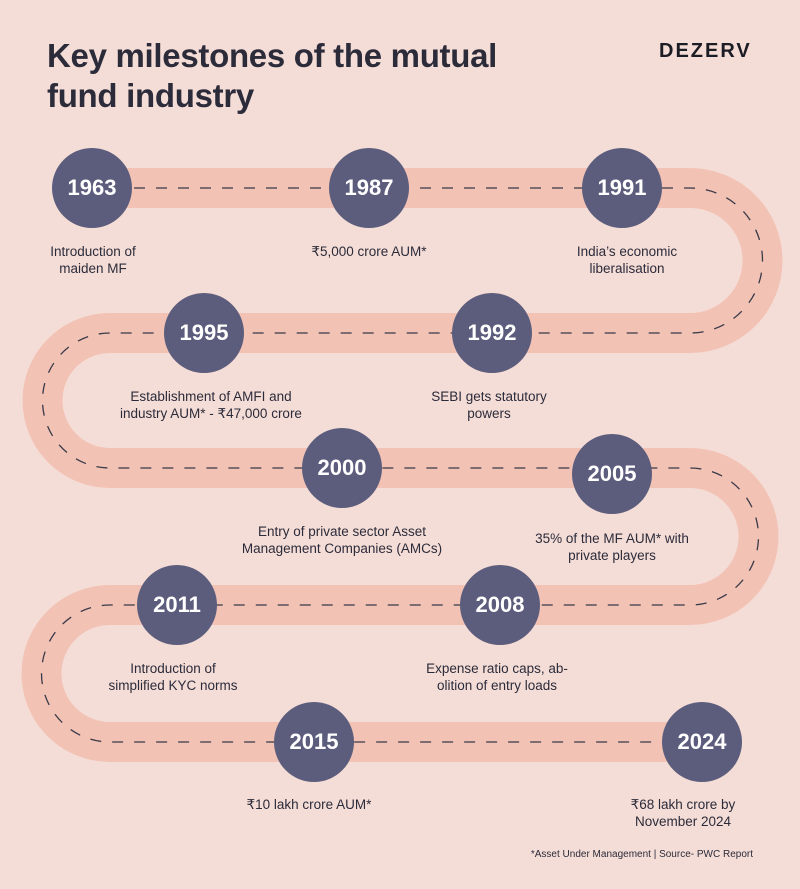 The width and height of the screenshot is (800, 889). Describe the element at coordinates (309, 804) in the screenshot. I see `milestone-caption-2015: ₹10 lakh crore AUM*` at that location.